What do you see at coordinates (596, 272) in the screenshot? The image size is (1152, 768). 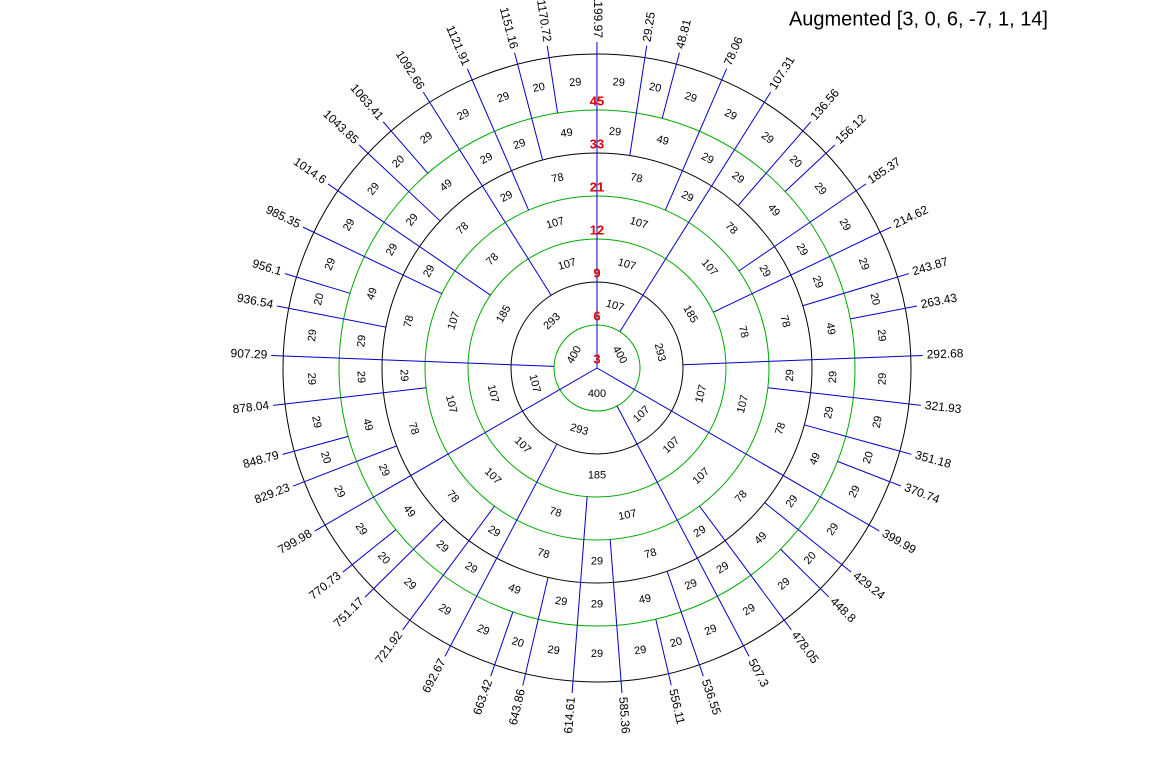 I see `ring-label: 9` at bounding box center [596, 272].